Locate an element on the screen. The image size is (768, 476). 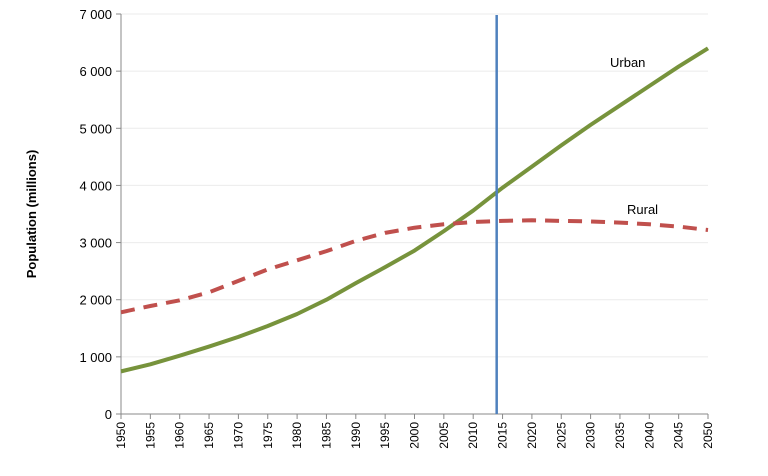
y-tick-label: 0 is located at coordinates (108, 414).